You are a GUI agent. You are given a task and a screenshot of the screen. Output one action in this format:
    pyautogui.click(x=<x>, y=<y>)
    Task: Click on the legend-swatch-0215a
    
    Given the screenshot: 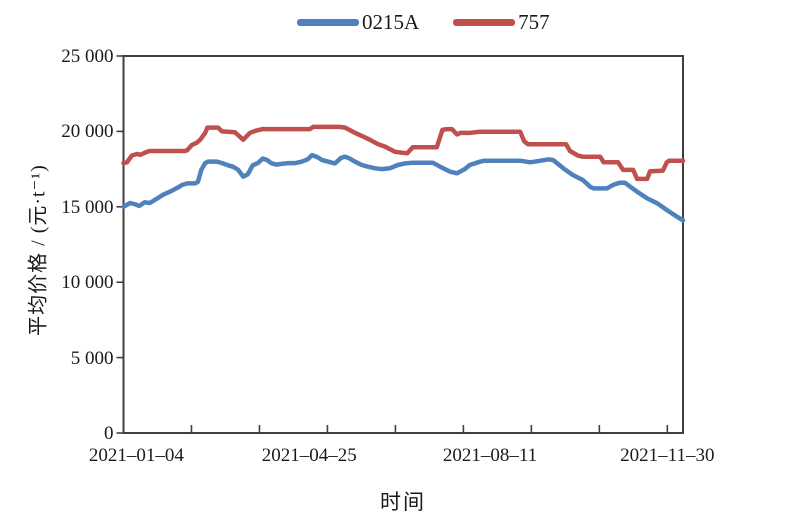 What is the action you would take?
    pyautogui.click(x=328, y=22)
    